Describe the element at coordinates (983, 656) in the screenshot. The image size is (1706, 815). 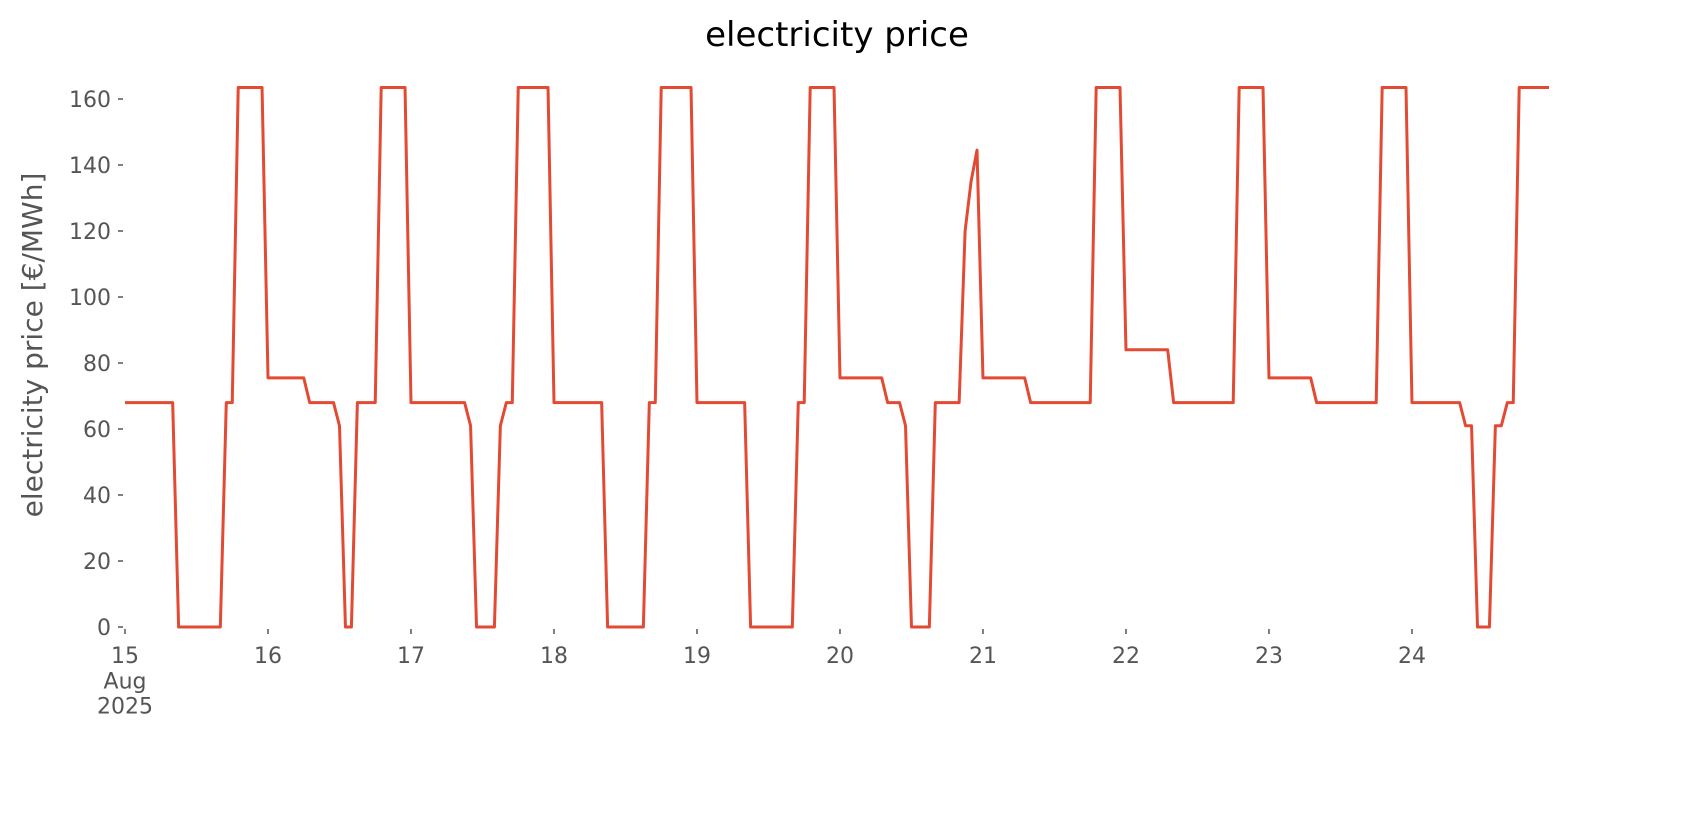
I see `x-tick-label: 21` at that location.